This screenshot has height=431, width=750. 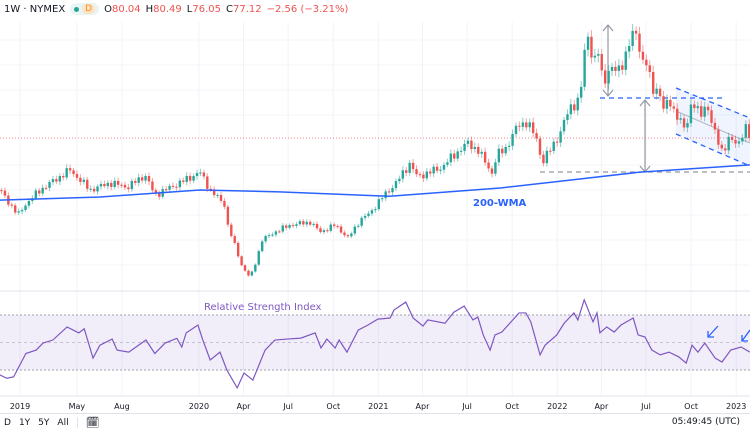 What do you see at coordinates (7, 422) in the screenshot?
I see `range-ytd-button: D` at bounding box center [7, 422].